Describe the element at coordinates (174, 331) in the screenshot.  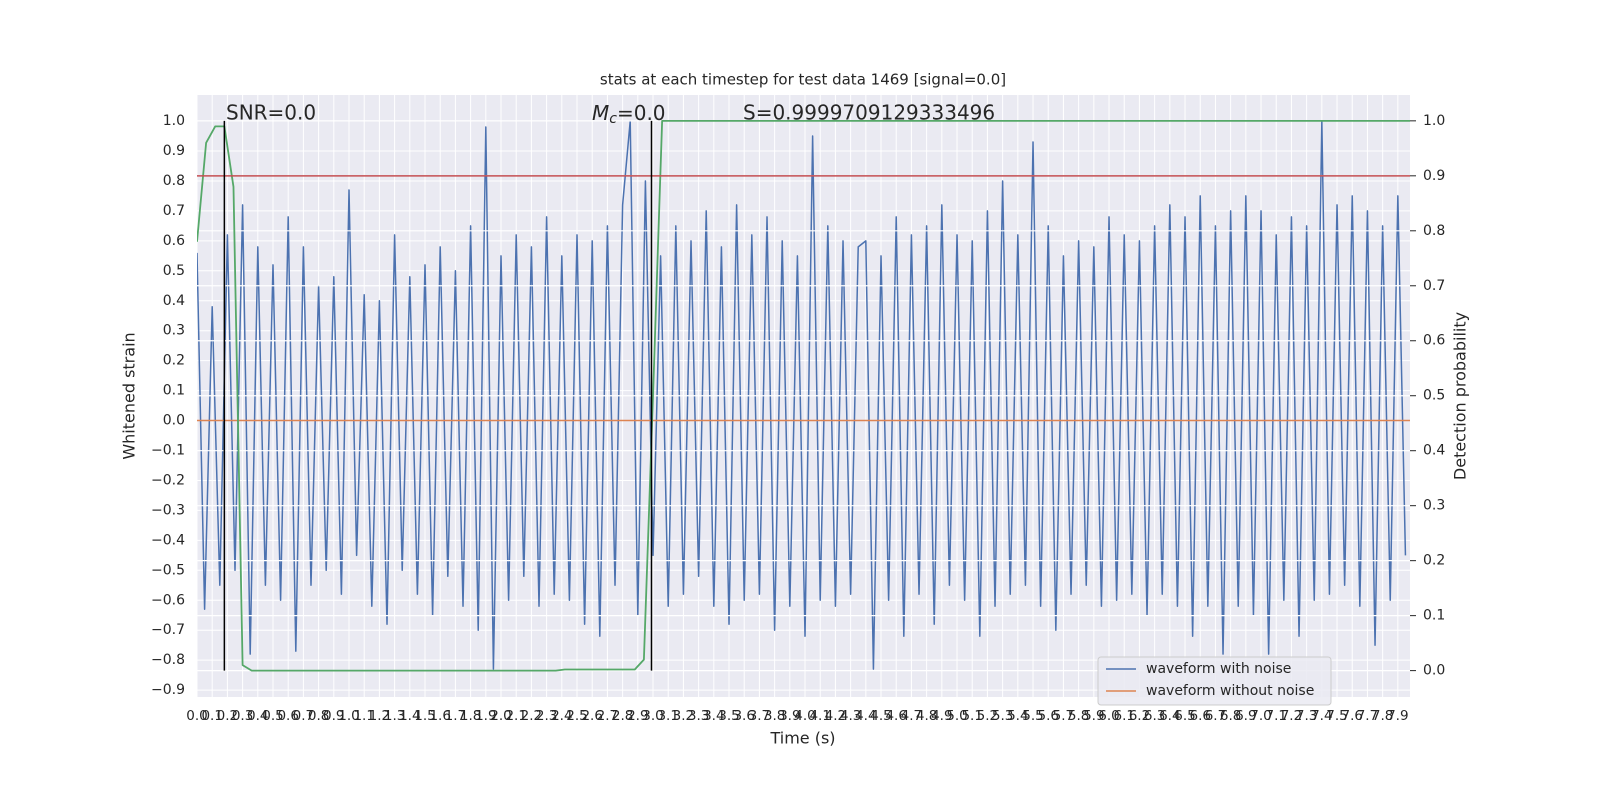
I see `y-tick-label: 0.3` at that location.